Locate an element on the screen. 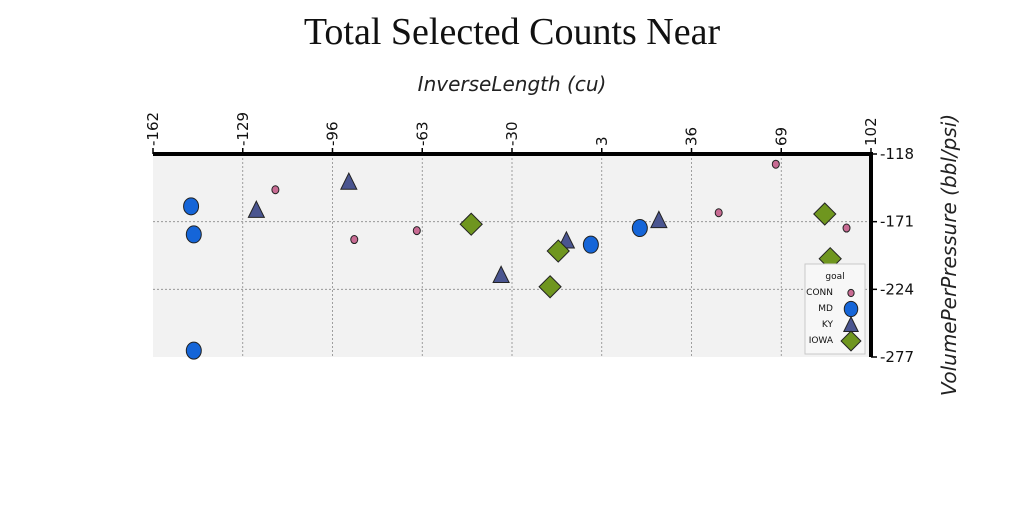  x-axis-title: InverseLength (cu) is located at coordinates (512, 84).